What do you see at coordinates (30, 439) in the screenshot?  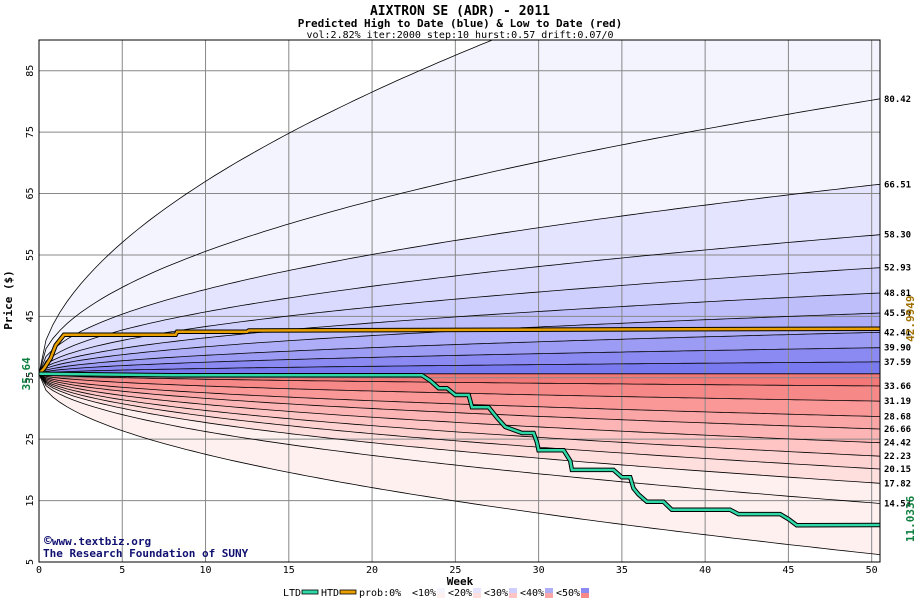 I see `y-tick-label: 25` at bounding box center [30, 439].